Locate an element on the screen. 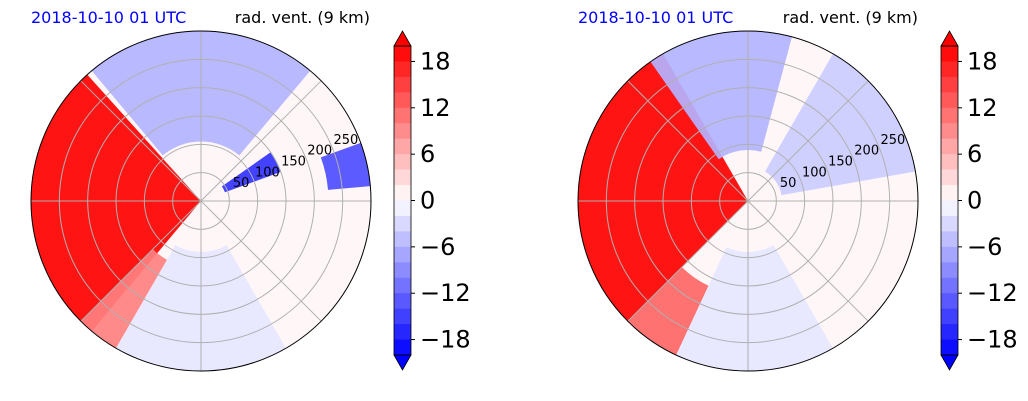 This screenshot has height=401, width=1028. panel-left-colorbar: 18 12 6 0 −6 −12 −18 is located at coordinates (432, 200).